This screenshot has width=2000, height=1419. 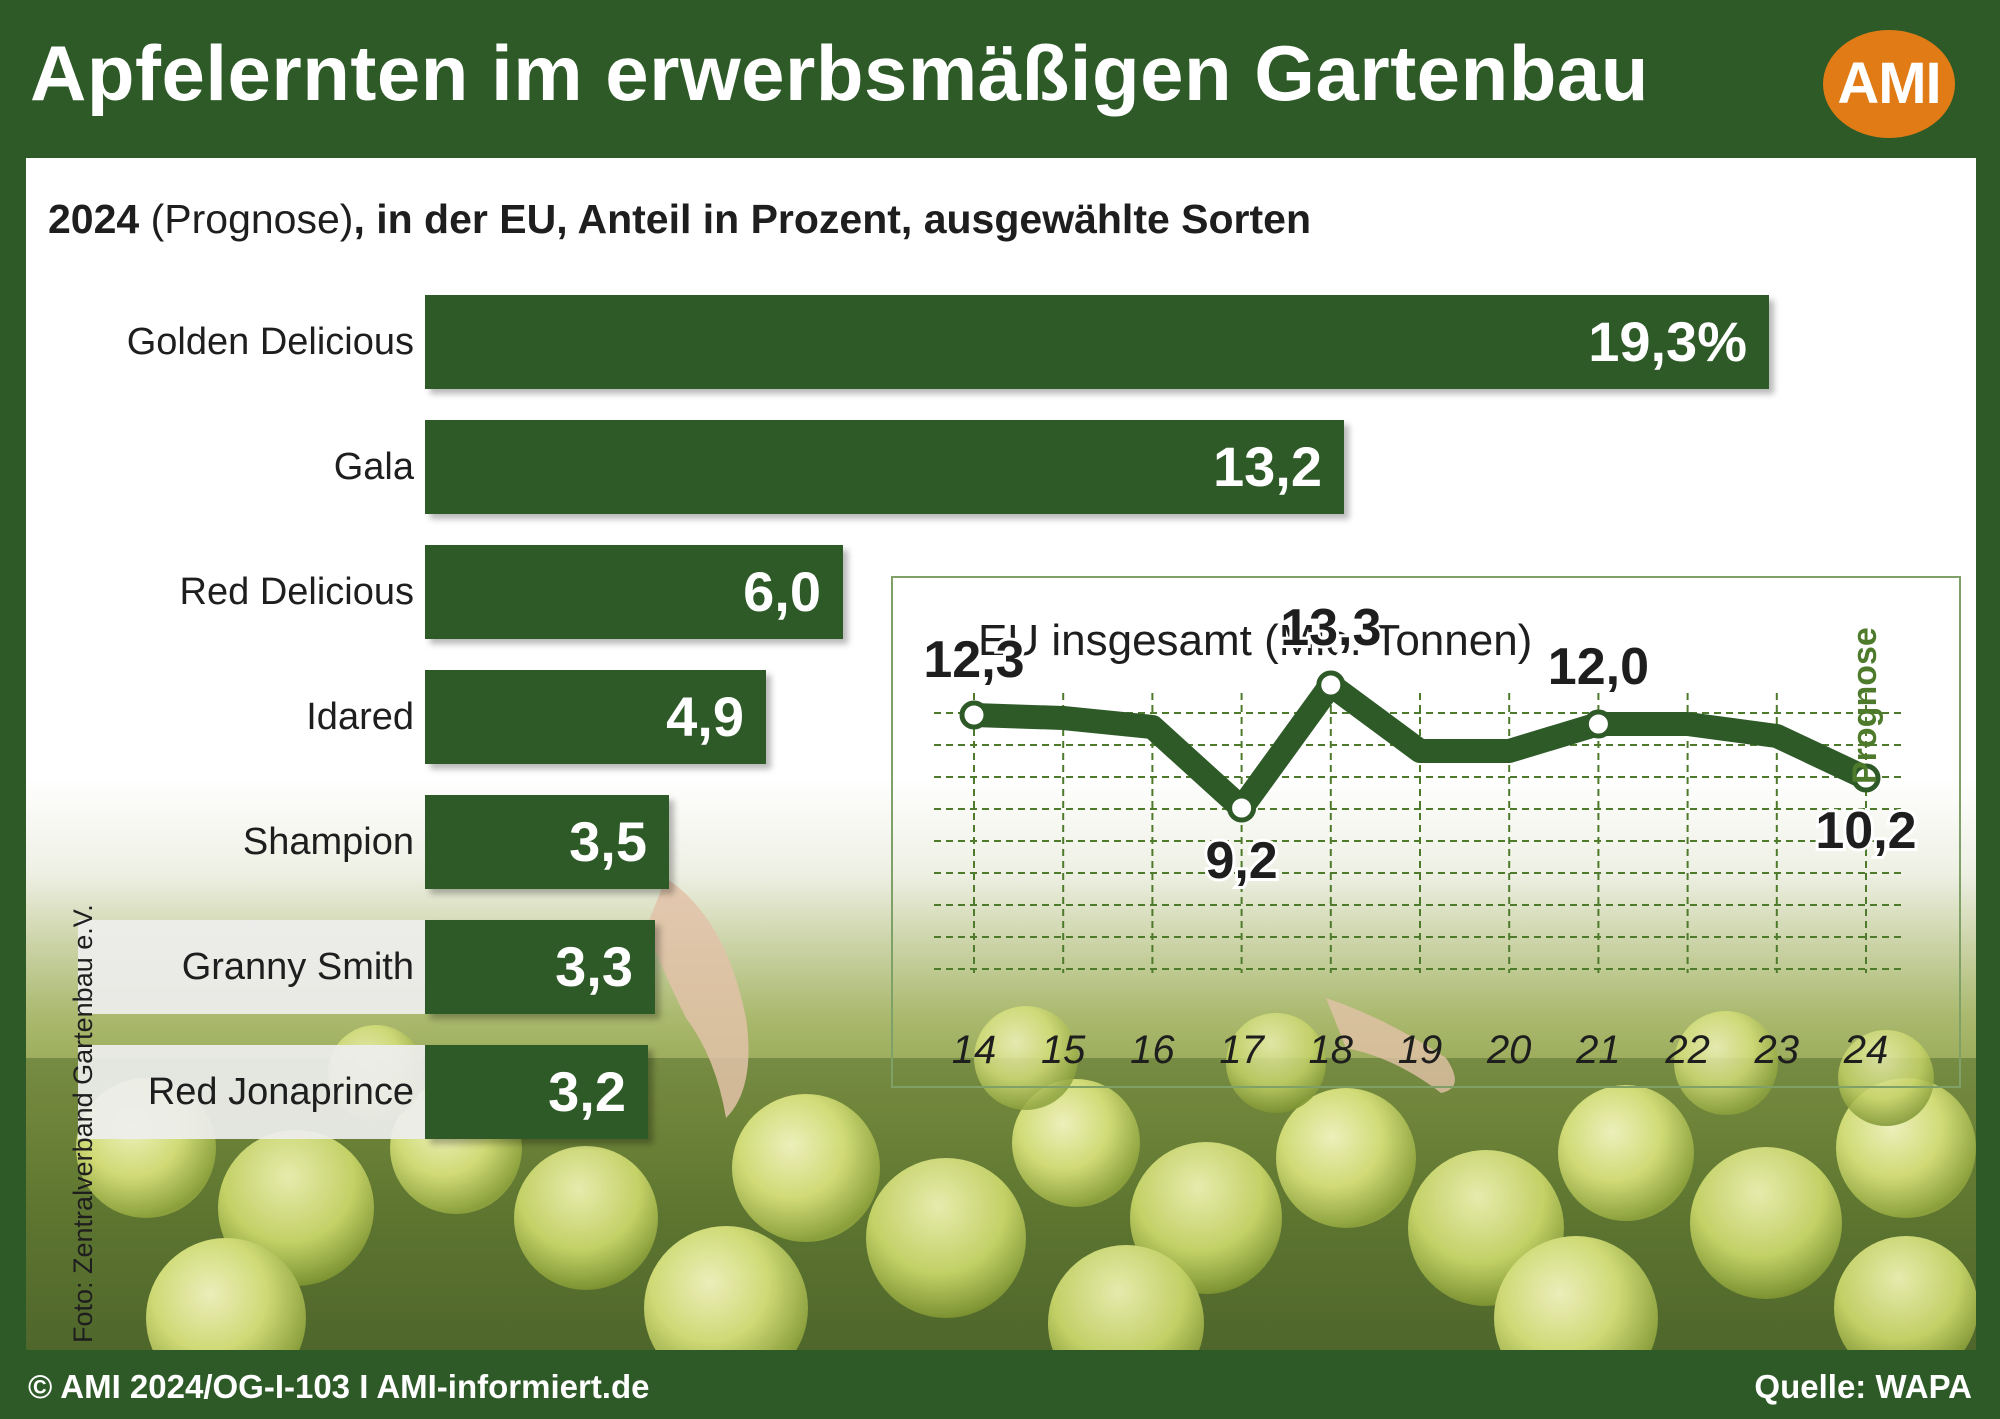 I want to click on data-point-label: 9,2, so click(x=1241, y=861).